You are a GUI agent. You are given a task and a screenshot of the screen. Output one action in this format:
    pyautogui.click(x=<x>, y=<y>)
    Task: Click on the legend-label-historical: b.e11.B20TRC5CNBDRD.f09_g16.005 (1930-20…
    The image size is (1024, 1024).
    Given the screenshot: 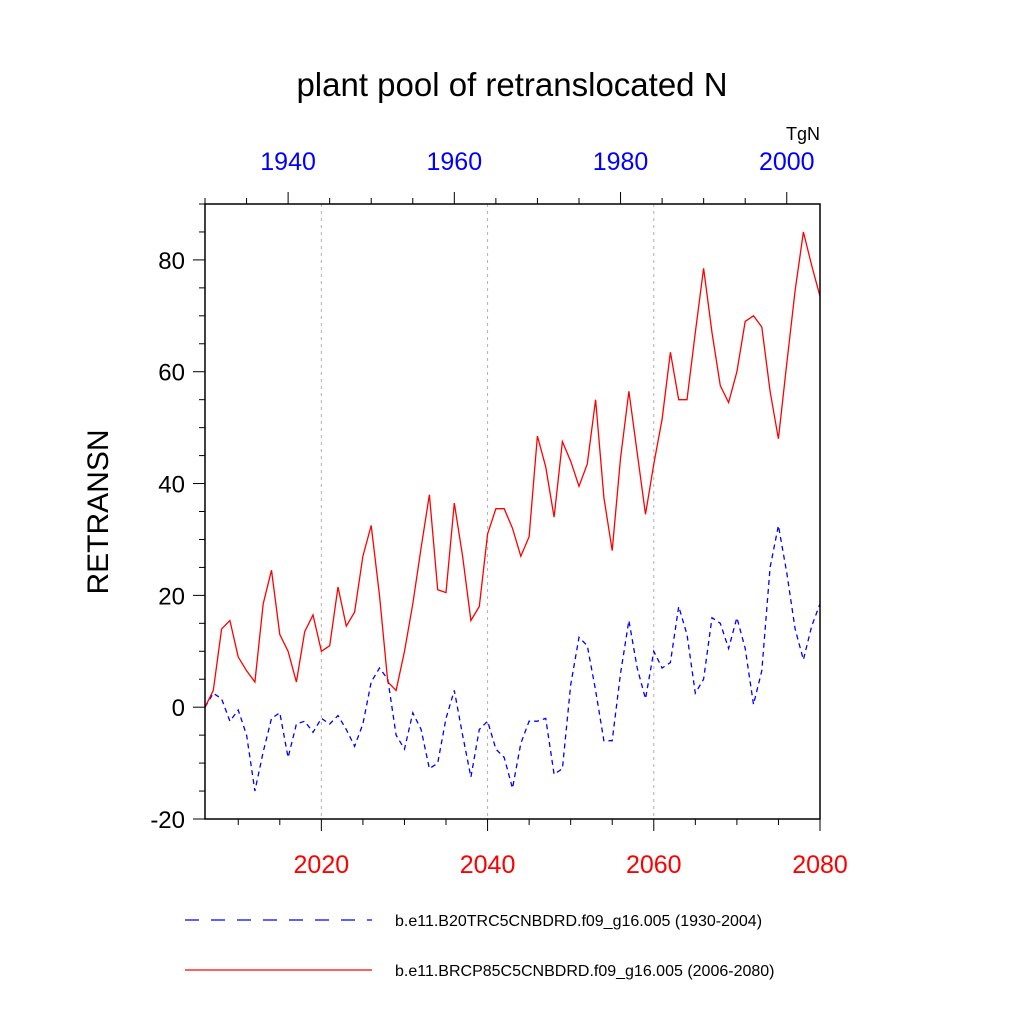 What is the action you would take?
    pyautogui.click(x=578, y=921)
    